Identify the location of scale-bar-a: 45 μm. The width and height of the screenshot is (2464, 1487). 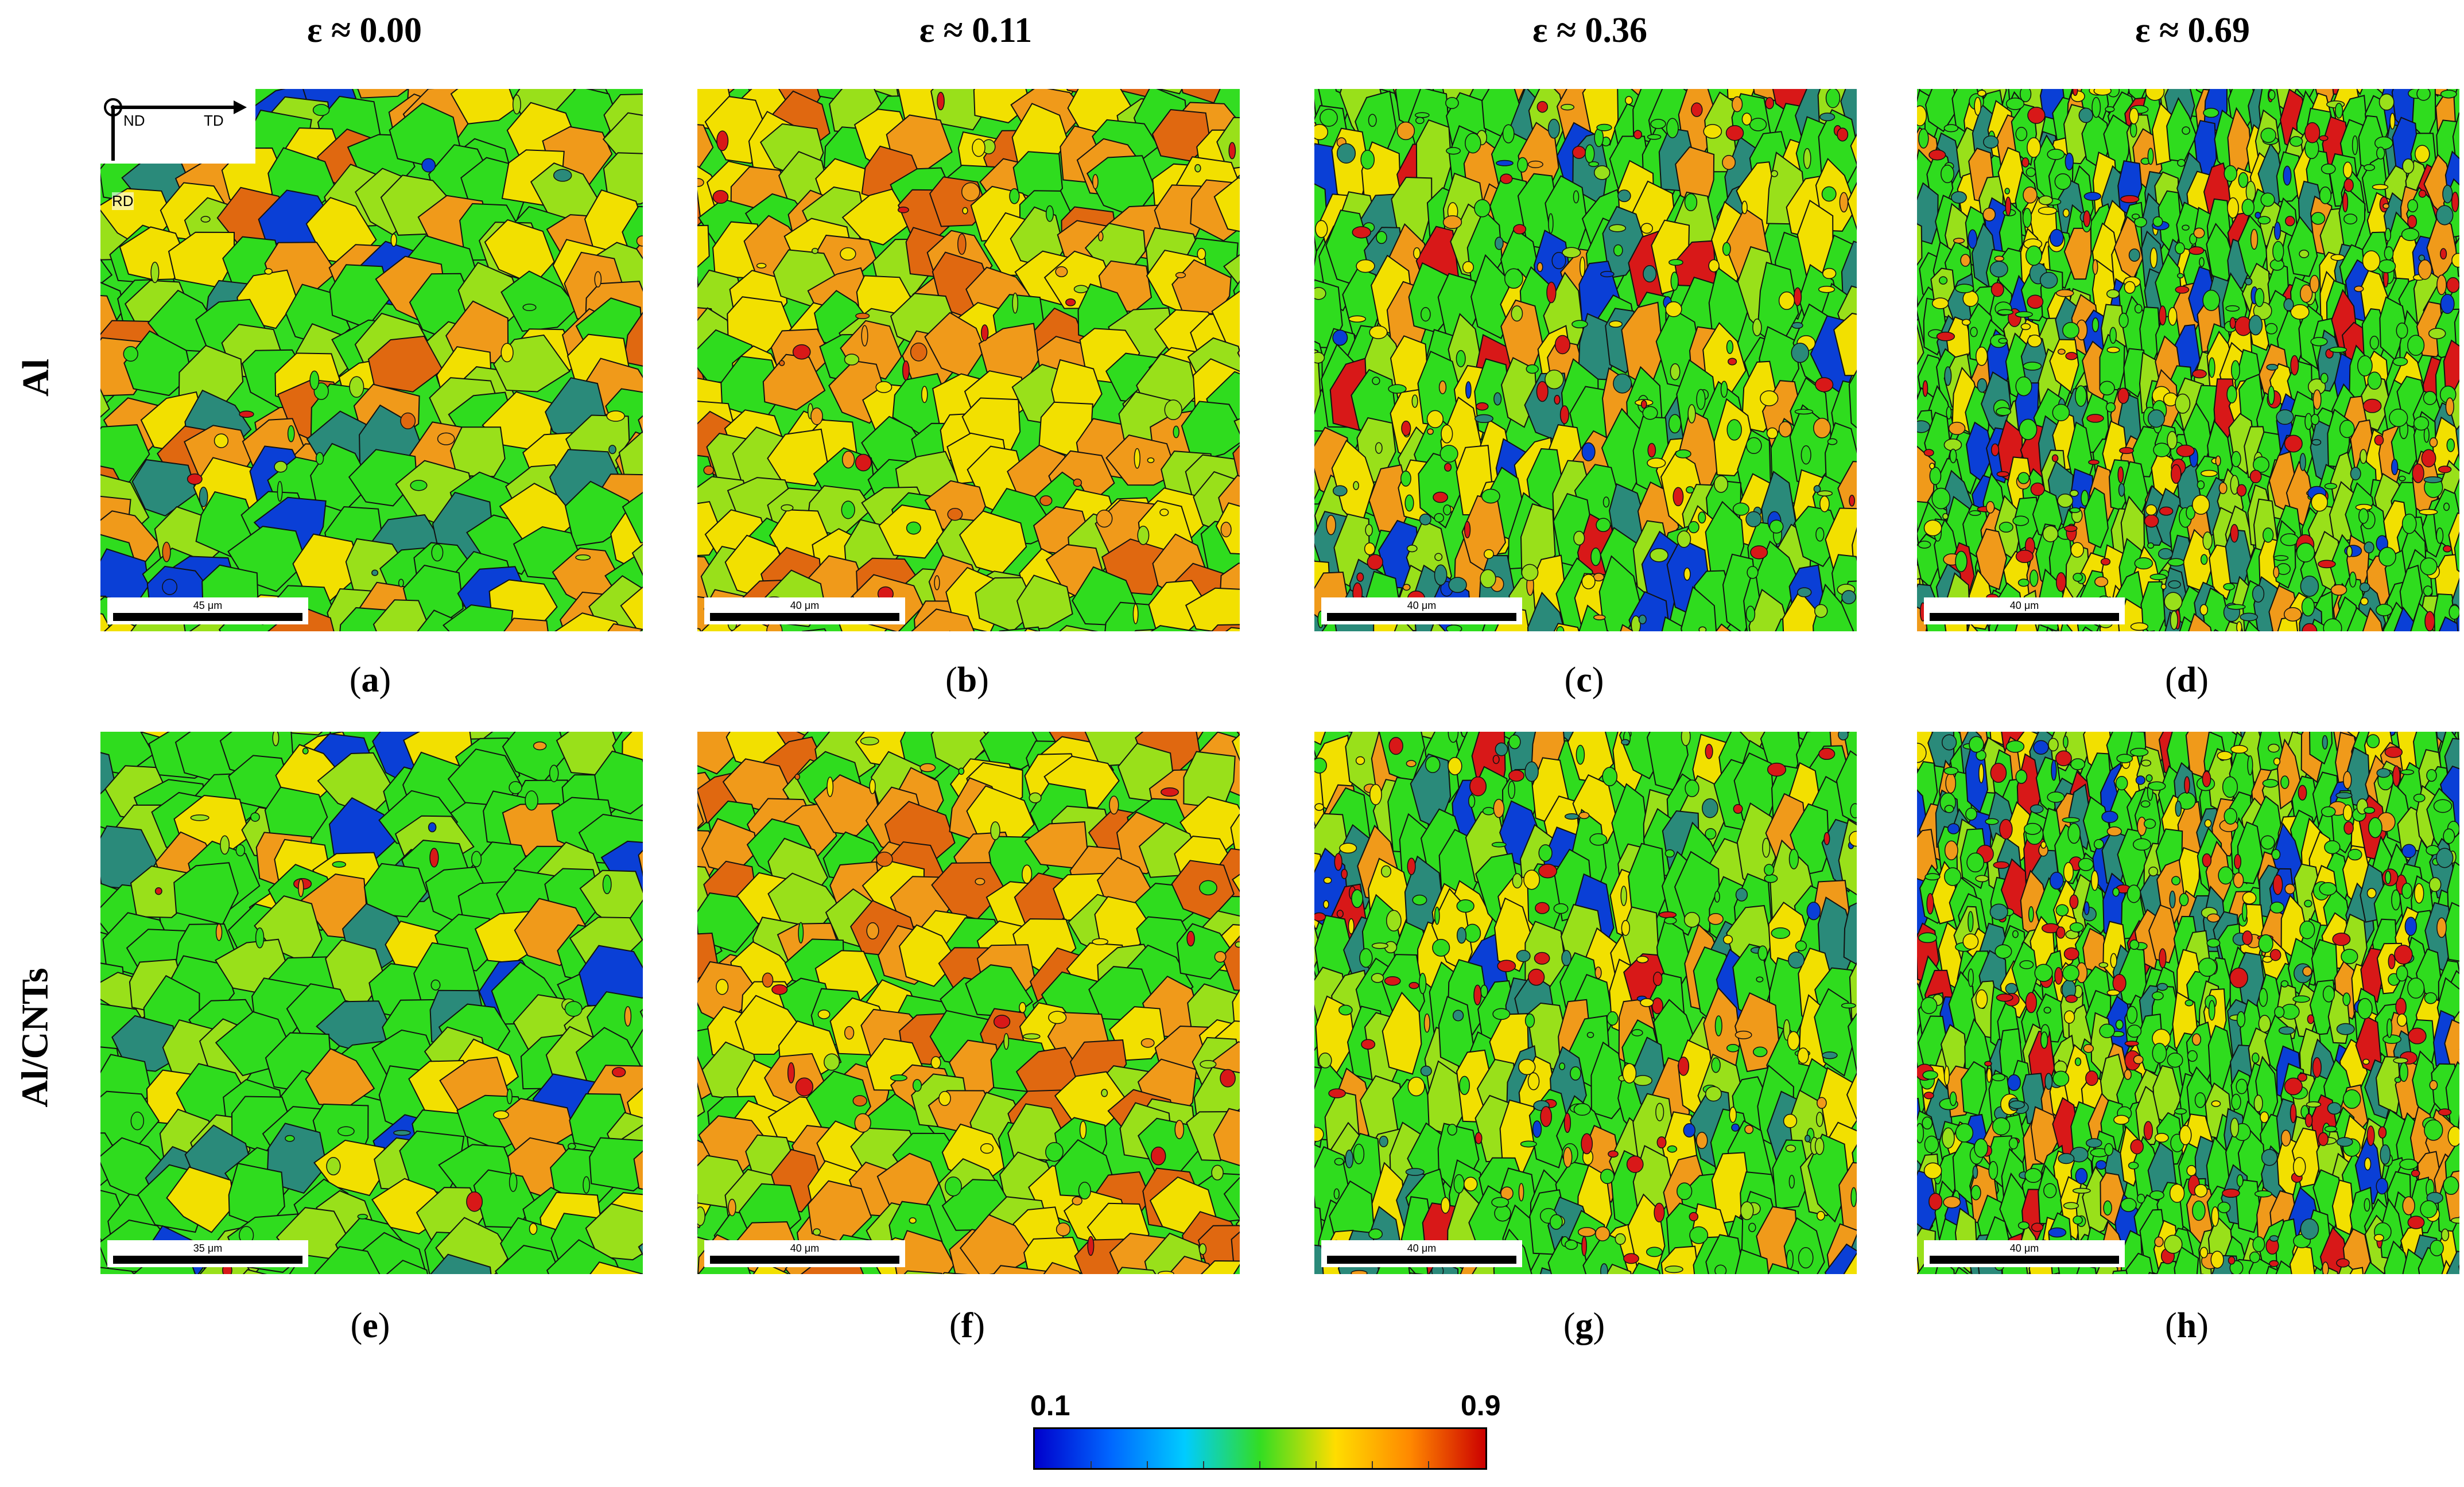
(207, 610).